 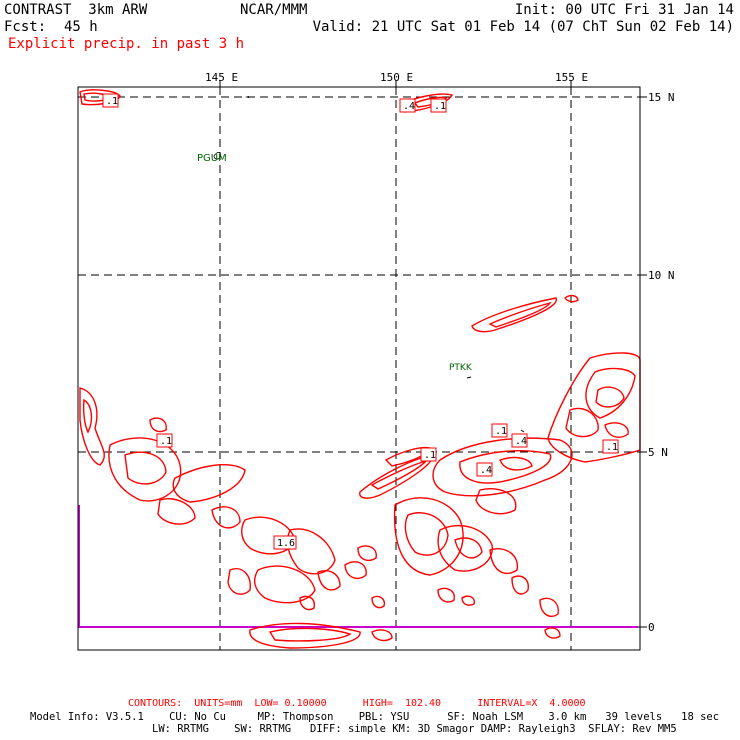 What do you see at coordinates (274, 10) in the screenshot?
I see `org-label: NCAR/MMM` at bounding box center [274, 10].